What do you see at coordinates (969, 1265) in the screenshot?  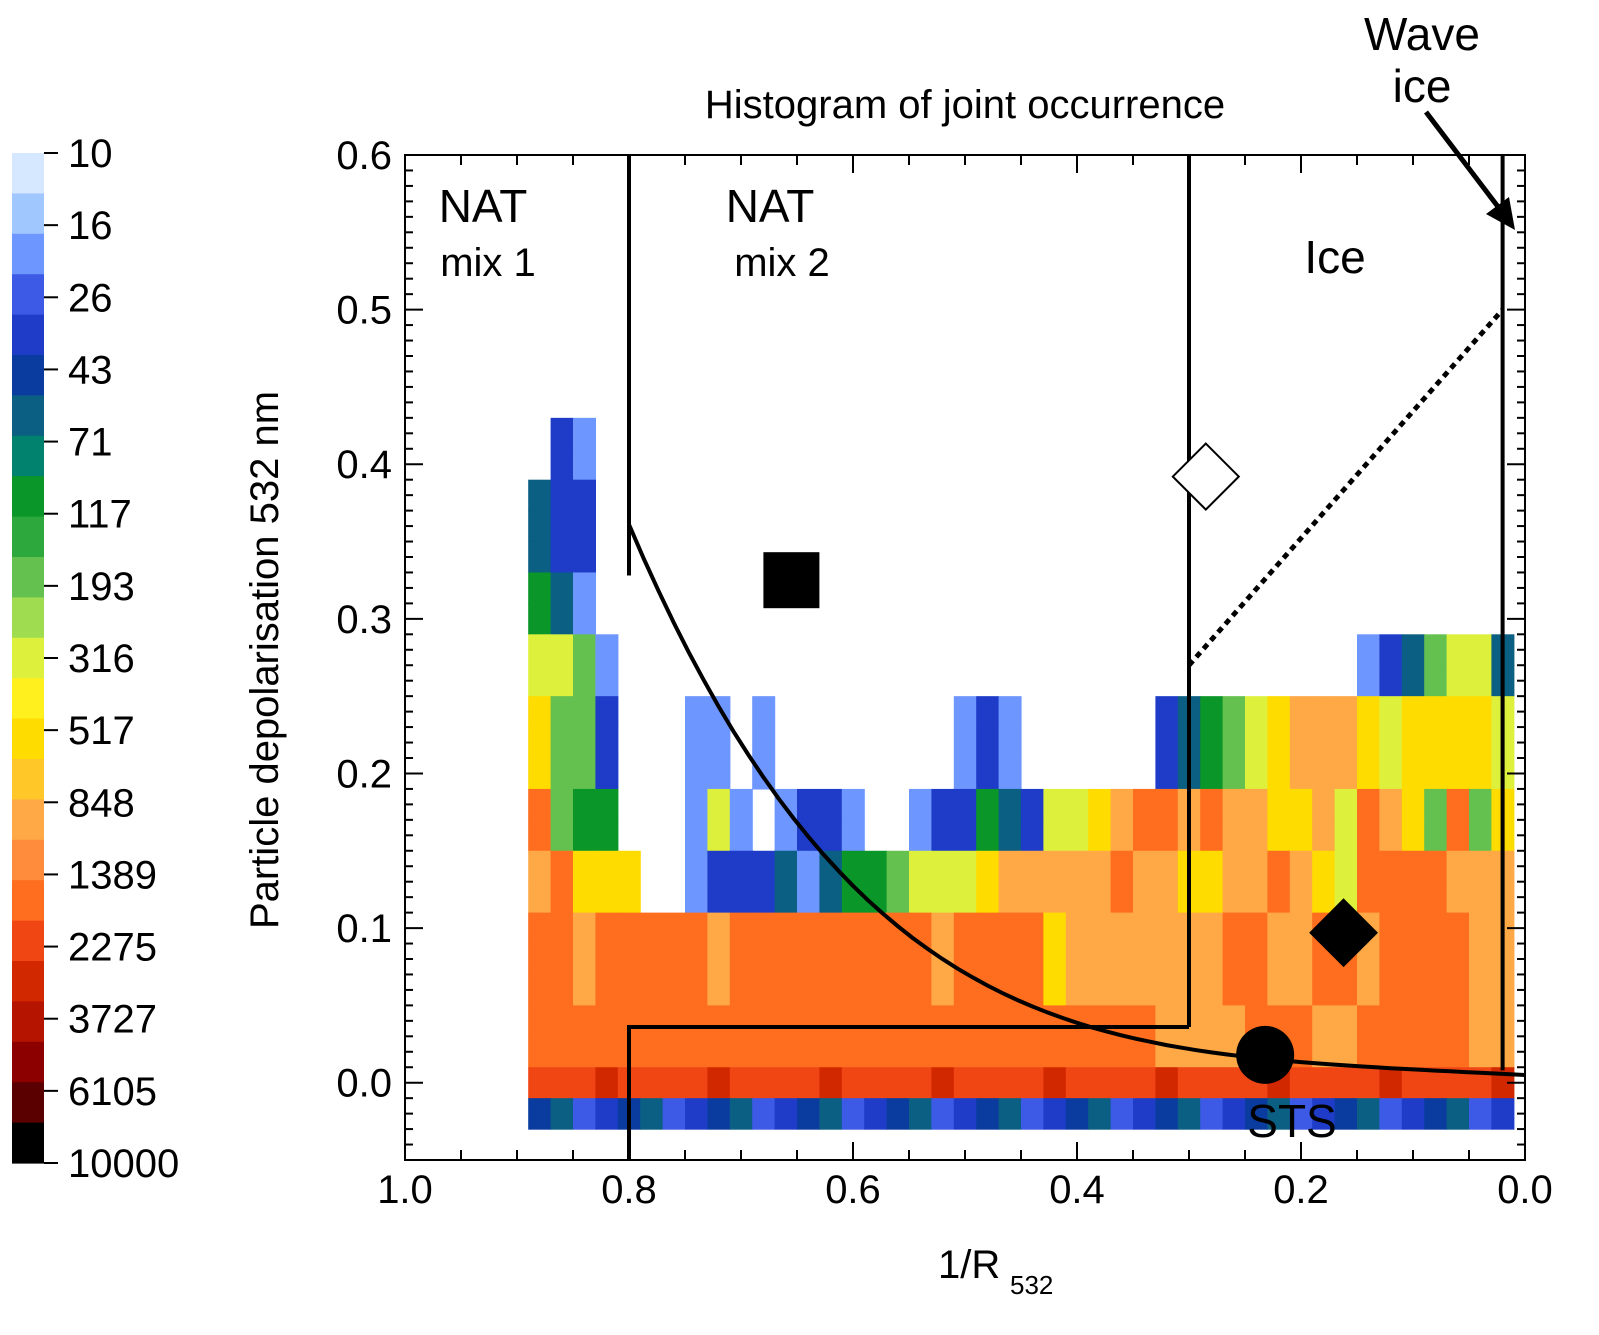 I see `x-axis-label-main: 1/R` at bounding box center [969, 1265].